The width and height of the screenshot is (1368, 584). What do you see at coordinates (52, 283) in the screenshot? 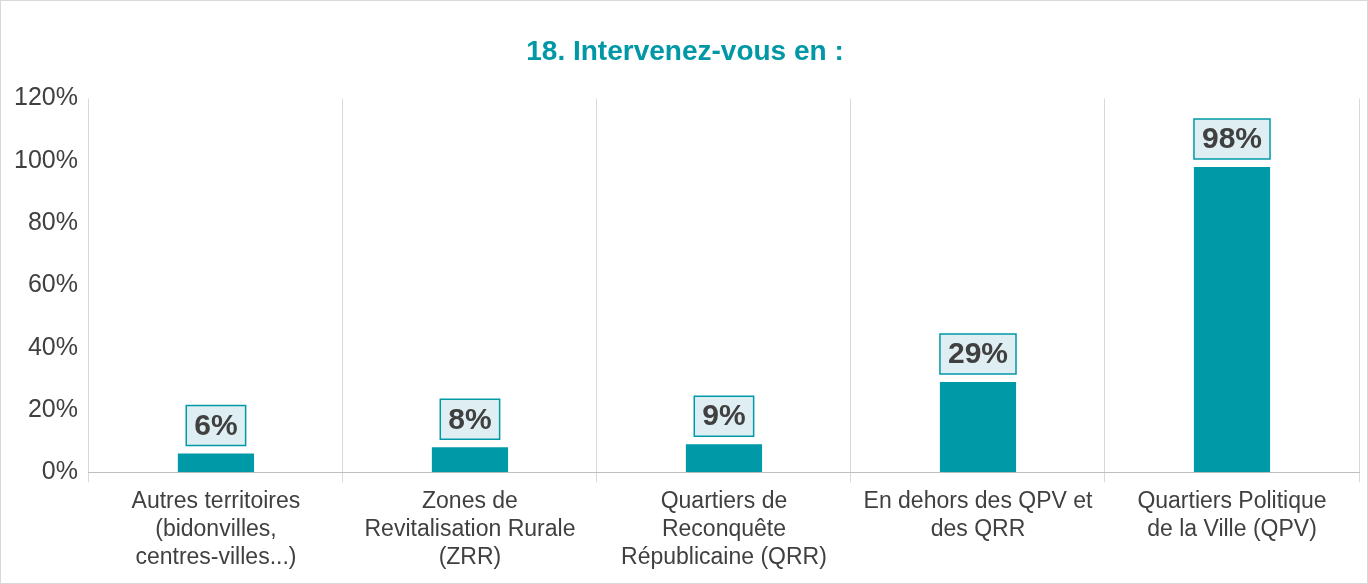
I see `y-tick-label: 60%` at bounding box center [52, 283].